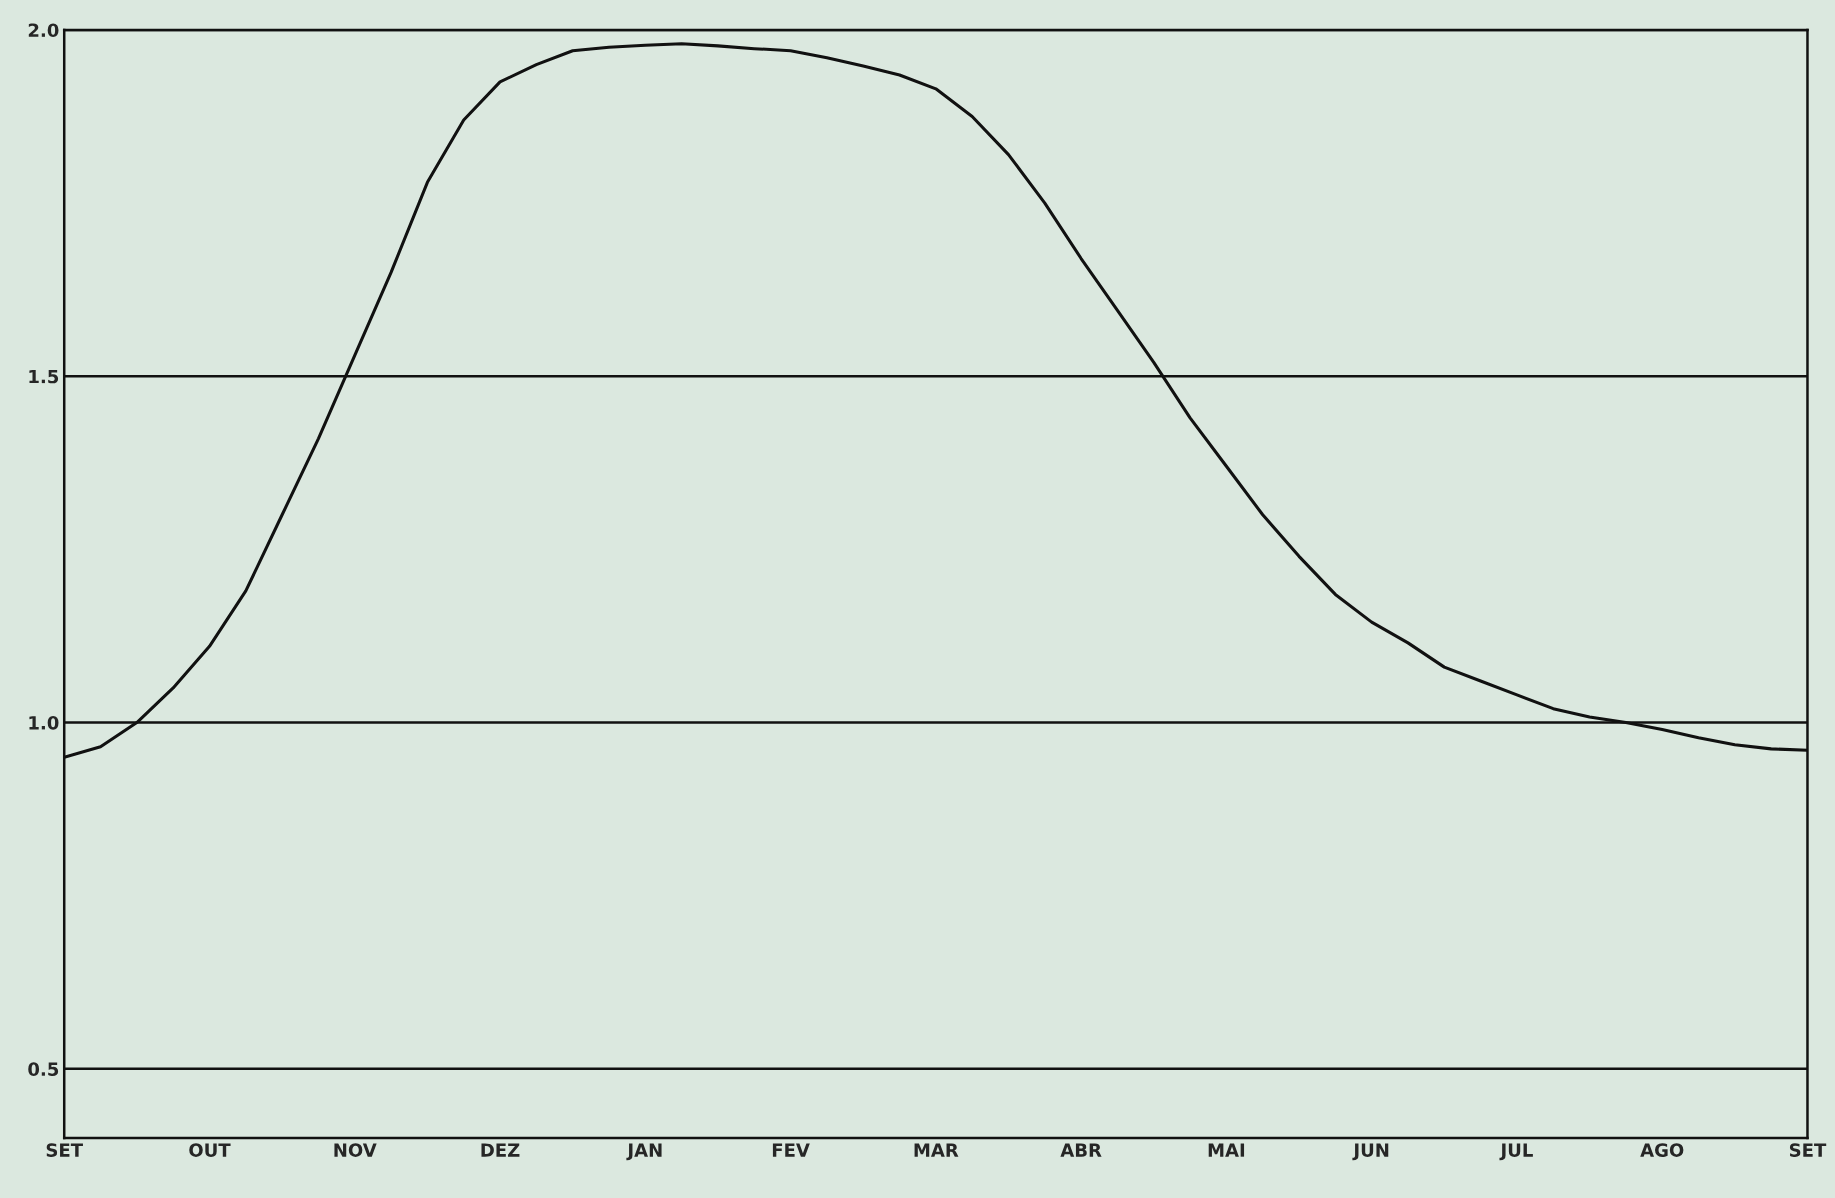 The width and height of the screenshot is (1835, 1198). Describe the element at coordinates (936, 1150) in the screenshot. I see `x-tick-label: MAR` at that location.